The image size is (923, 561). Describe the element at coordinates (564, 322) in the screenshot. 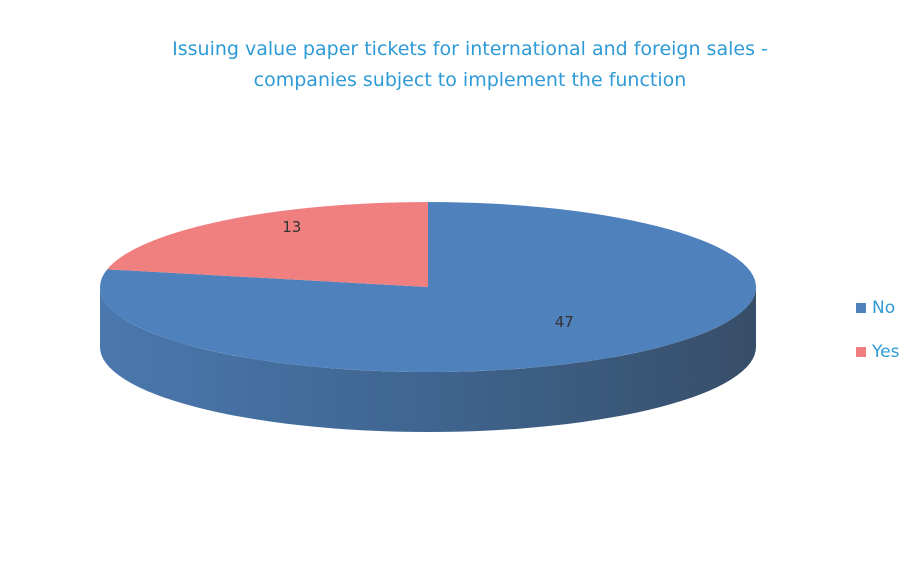

I see `data-label: 47` at that location.